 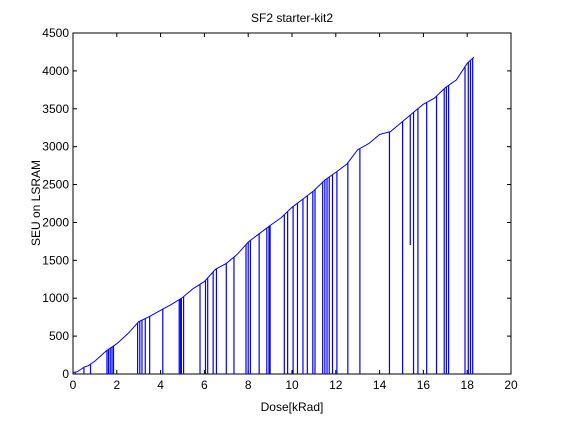 What do you see at coordinates (59, 336) in the screenshot?
I see `y-tick-label-1: 500` at bounding box center [59, 336].